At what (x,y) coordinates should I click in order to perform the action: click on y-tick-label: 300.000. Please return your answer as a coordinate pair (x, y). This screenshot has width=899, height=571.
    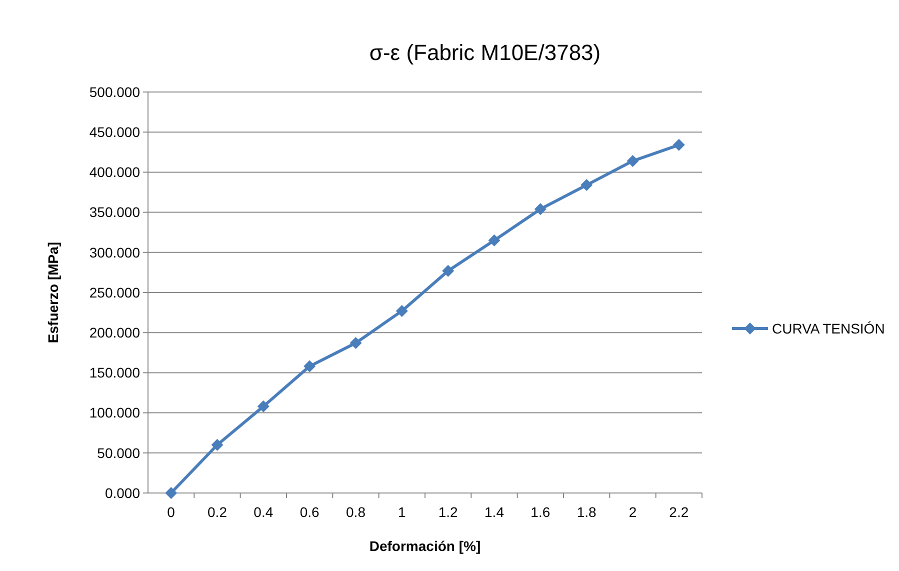
    Looking at the image, I should click on (114, 252).